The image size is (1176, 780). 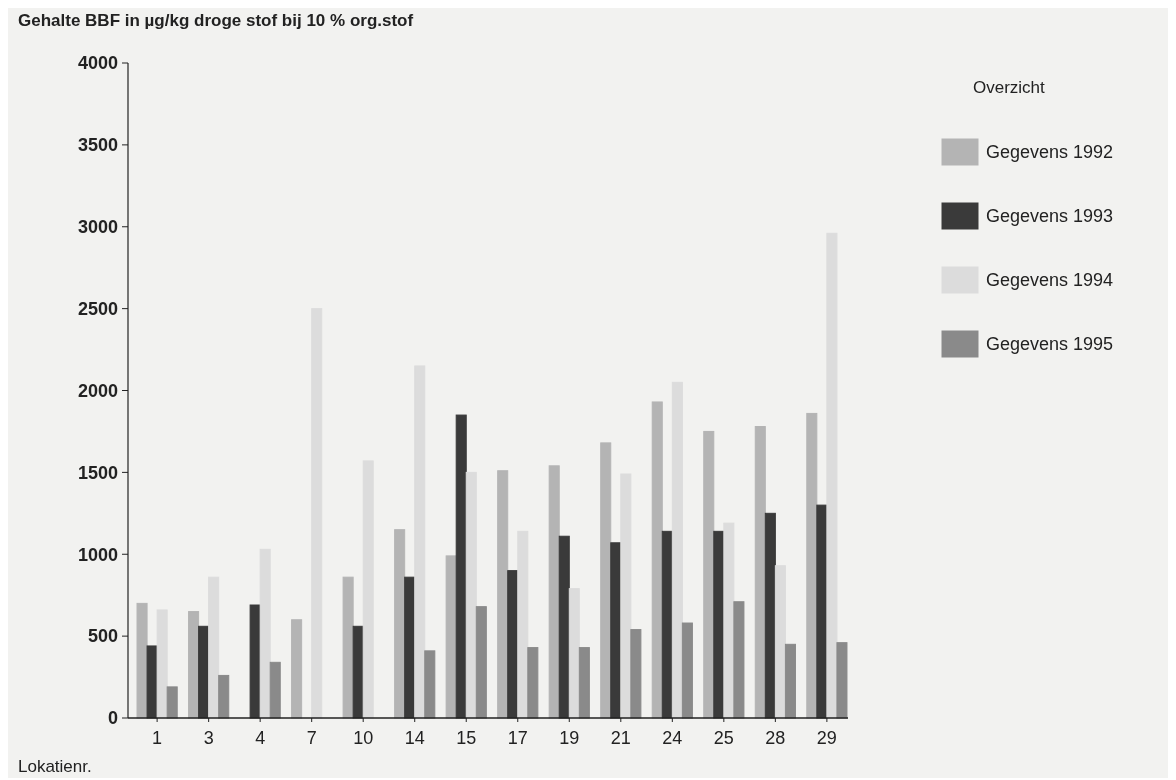 I want to click on y-tick-label: 2500, so click(x=97, y=308).